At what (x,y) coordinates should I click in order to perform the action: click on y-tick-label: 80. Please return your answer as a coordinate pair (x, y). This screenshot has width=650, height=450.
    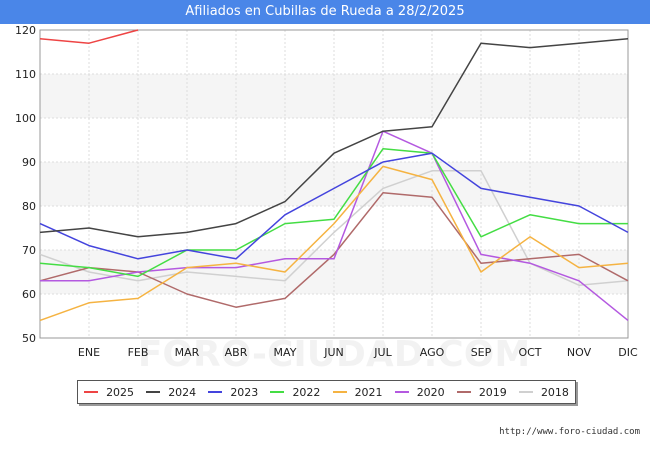
    Looking at the image, I should click on (29, 206).